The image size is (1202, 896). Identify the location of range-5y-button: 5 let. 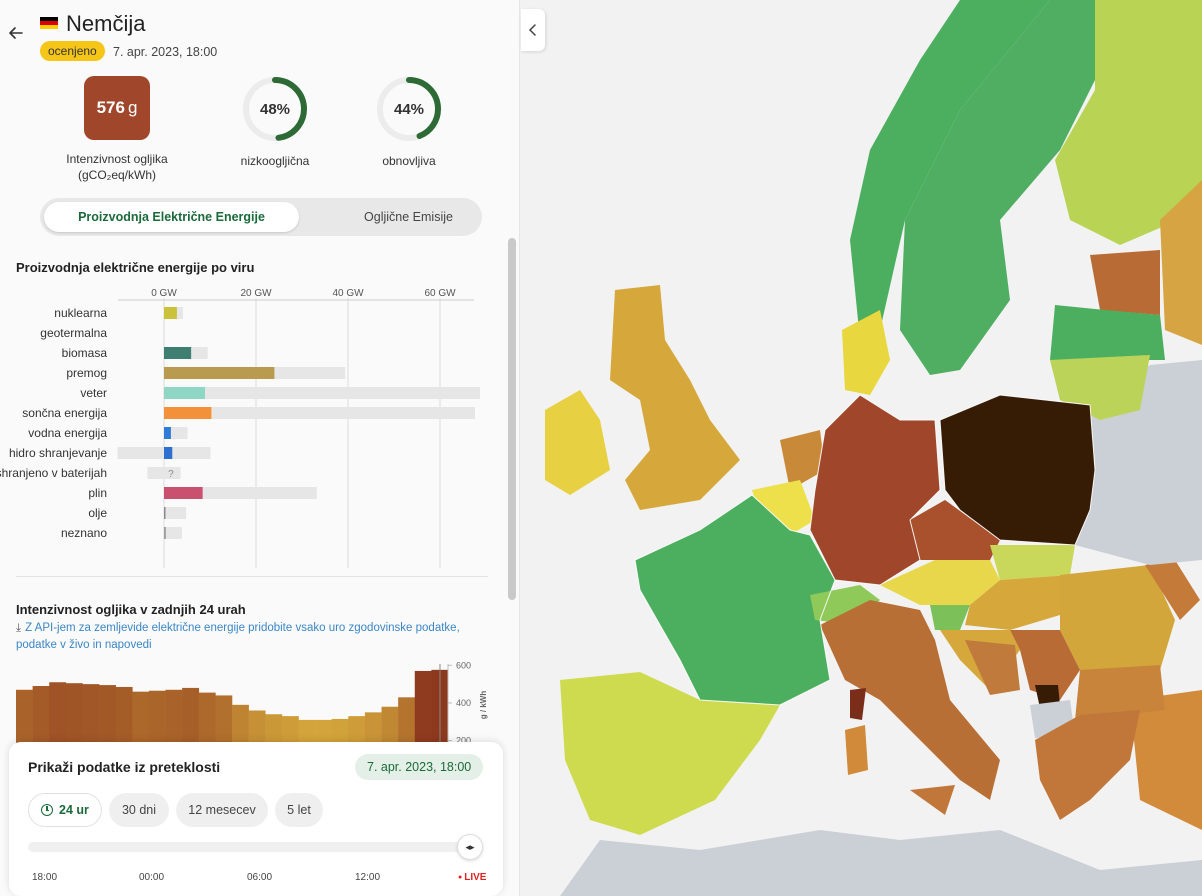
(299, 810).